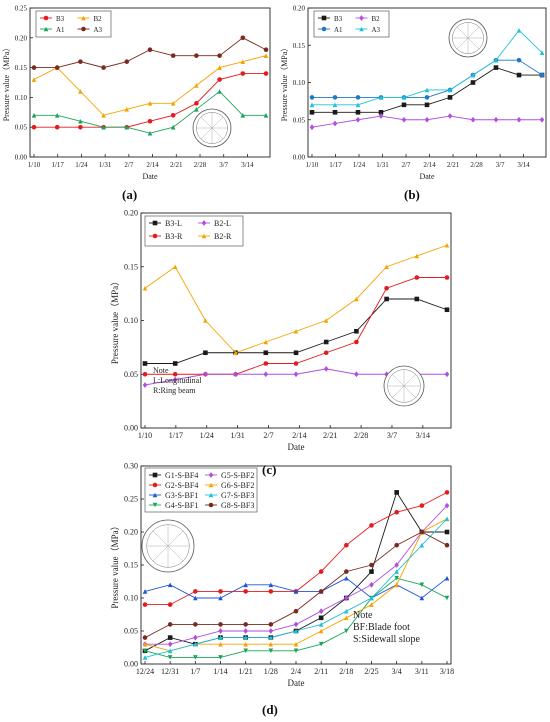  I want to click on b-xtick-label: 1/10, so click(312, 165).